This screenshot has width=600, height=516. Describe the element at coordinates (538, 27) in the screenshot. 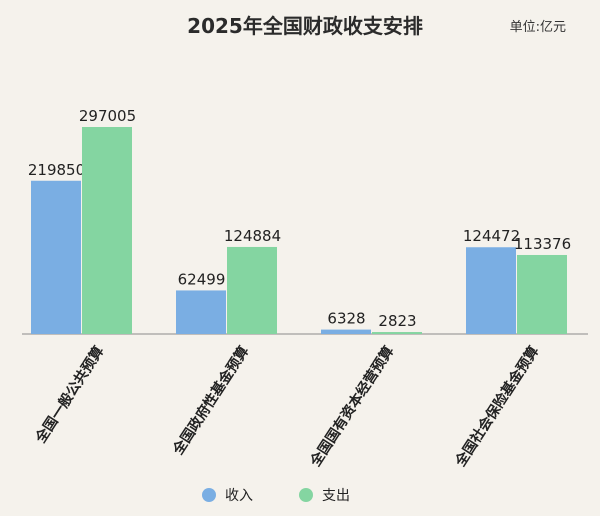

I see `unit-label: 单位:亿元` at that location.